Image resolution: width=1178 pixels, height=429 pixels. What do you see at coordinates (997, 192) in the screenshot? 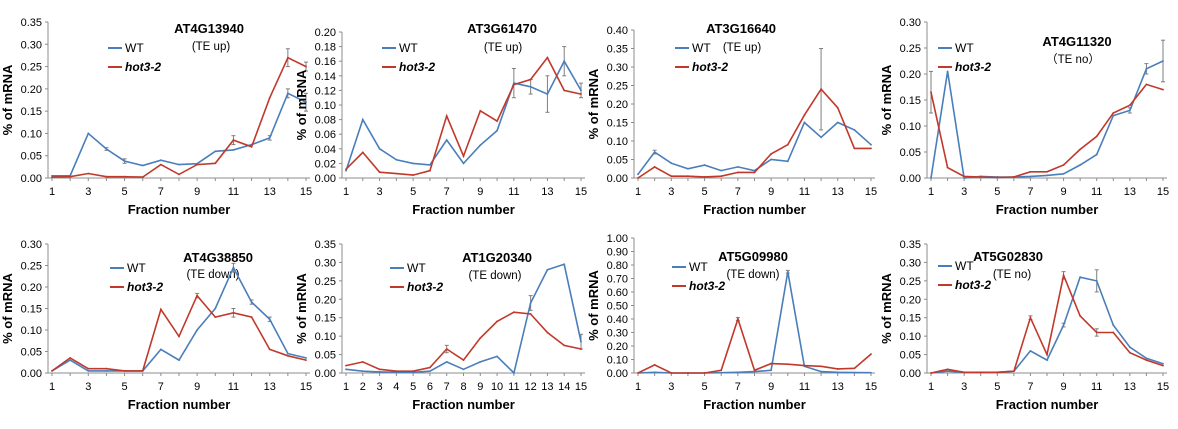
I see `x-tick-label: 5` at bounding box center [997, 192].